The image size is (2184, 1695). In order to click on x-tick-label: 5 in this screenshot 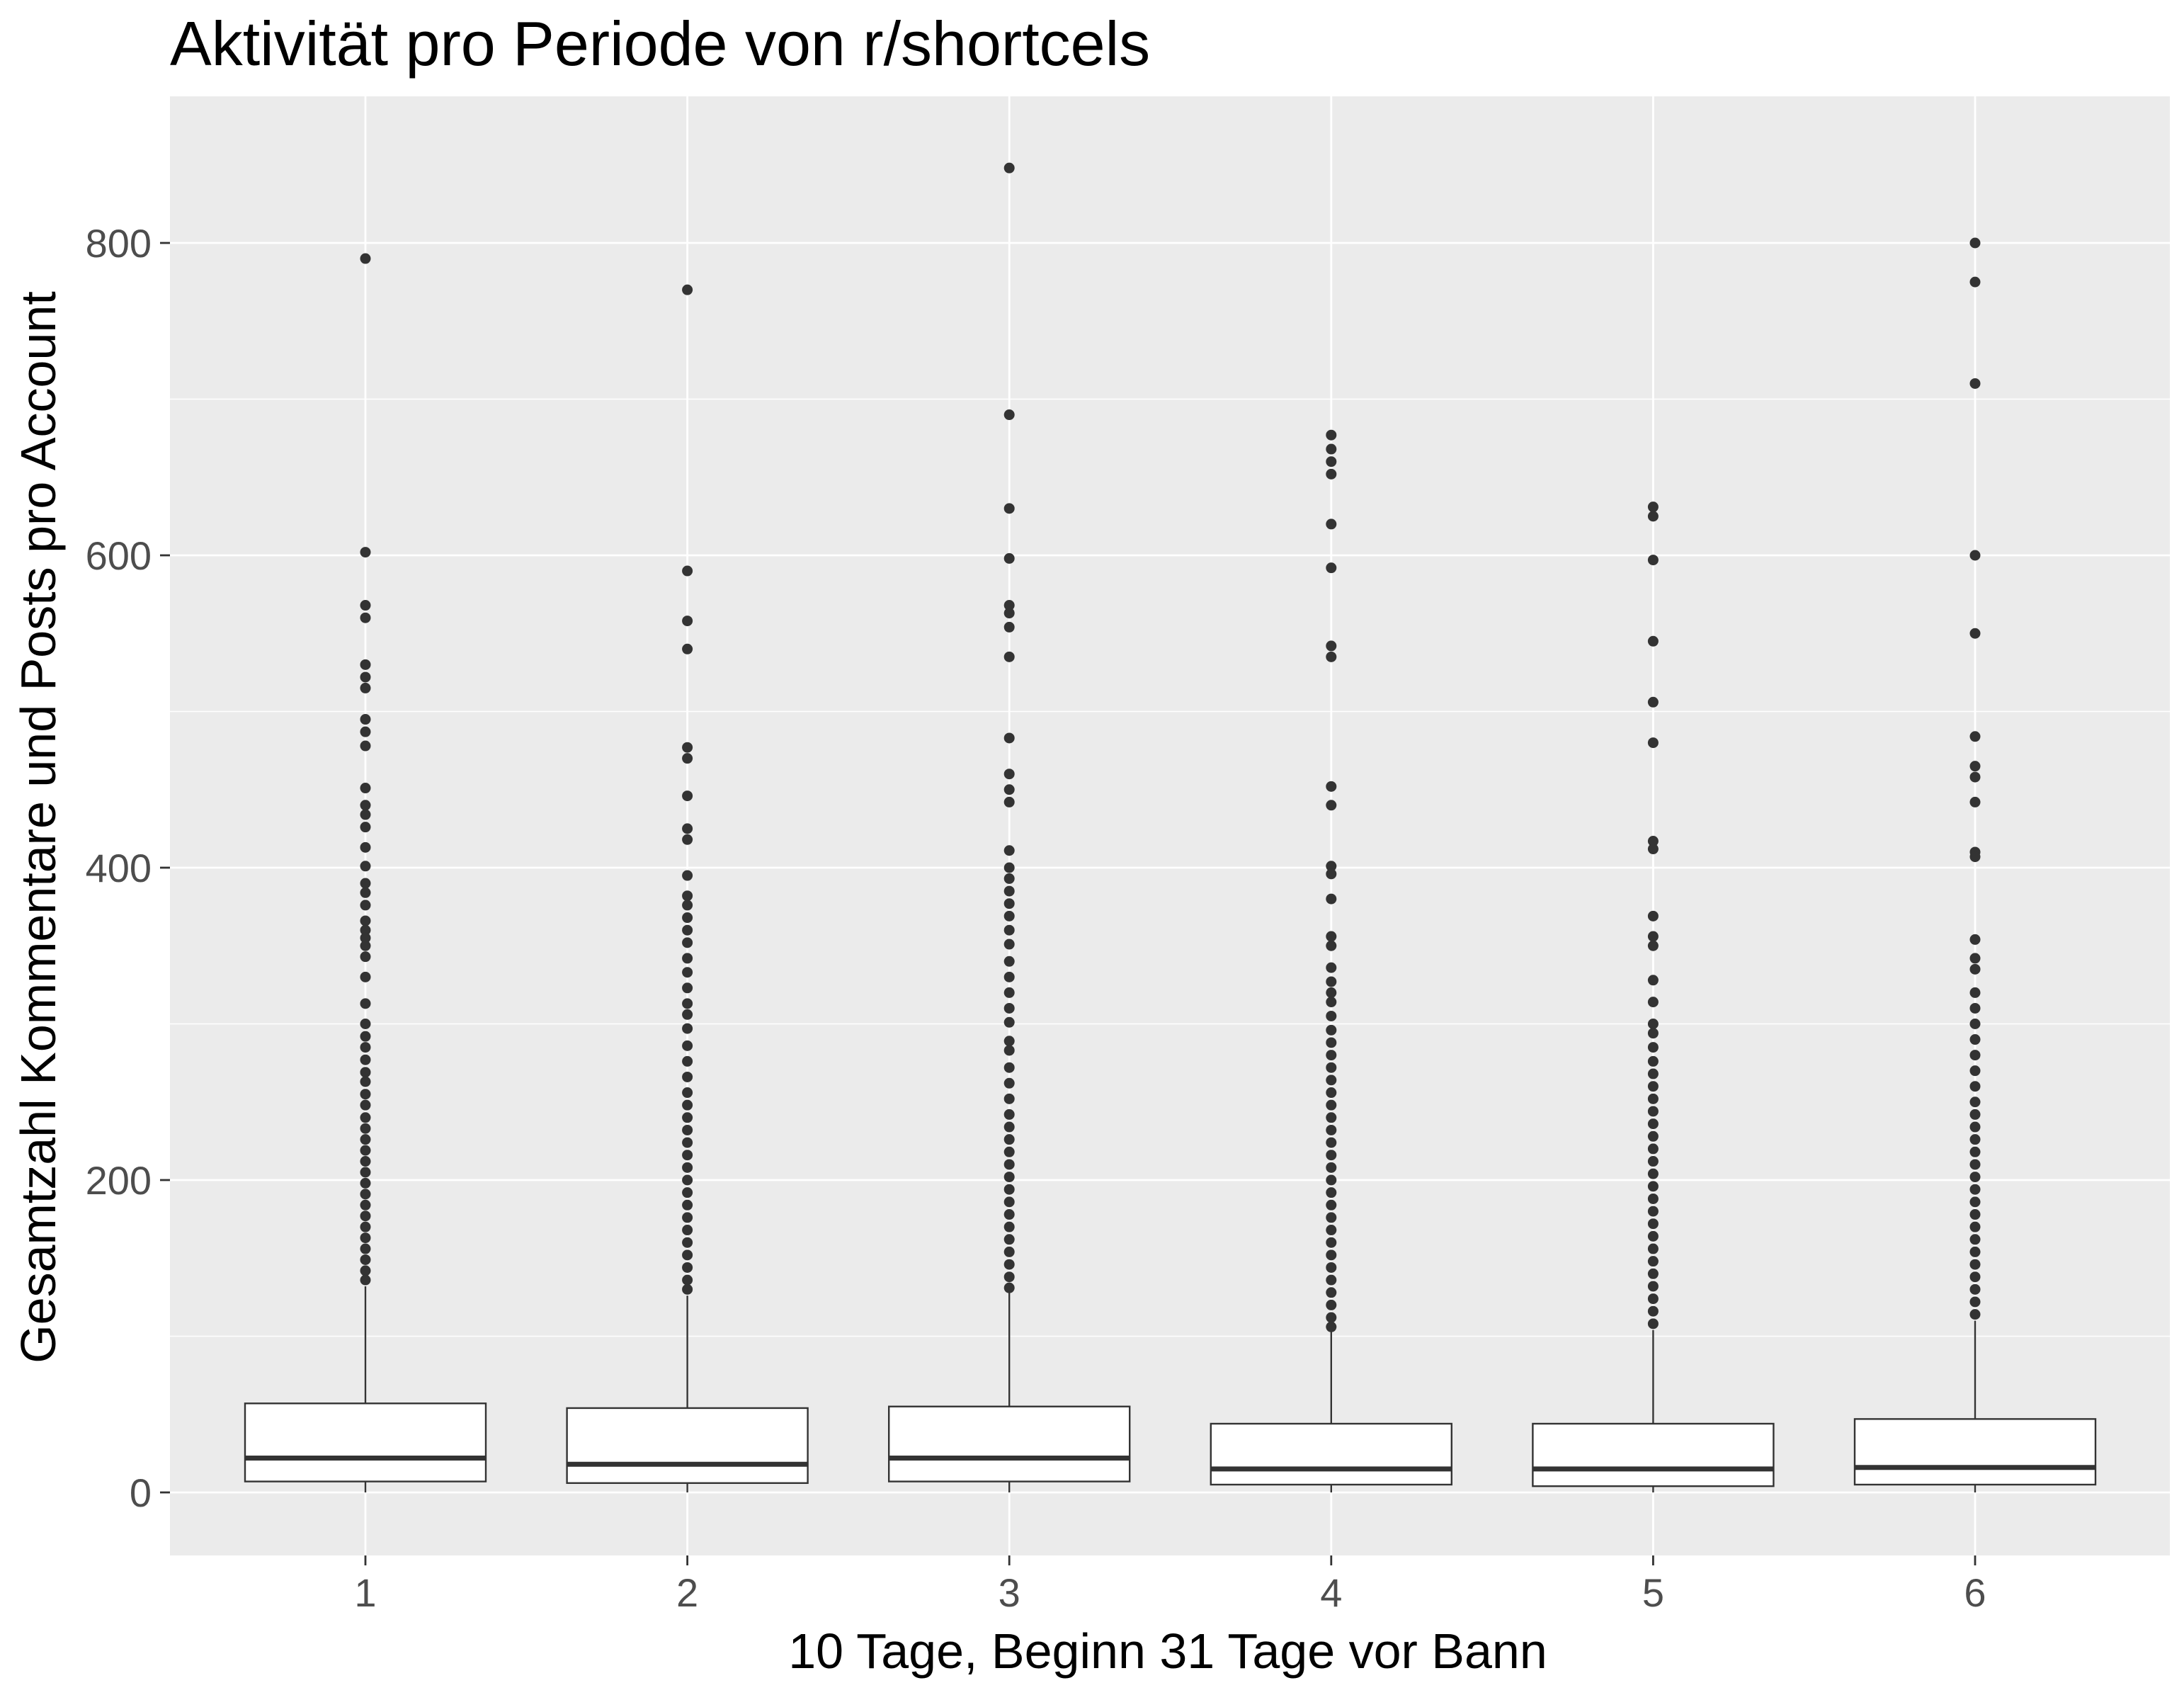, I will do `click(1653, 1593)`.